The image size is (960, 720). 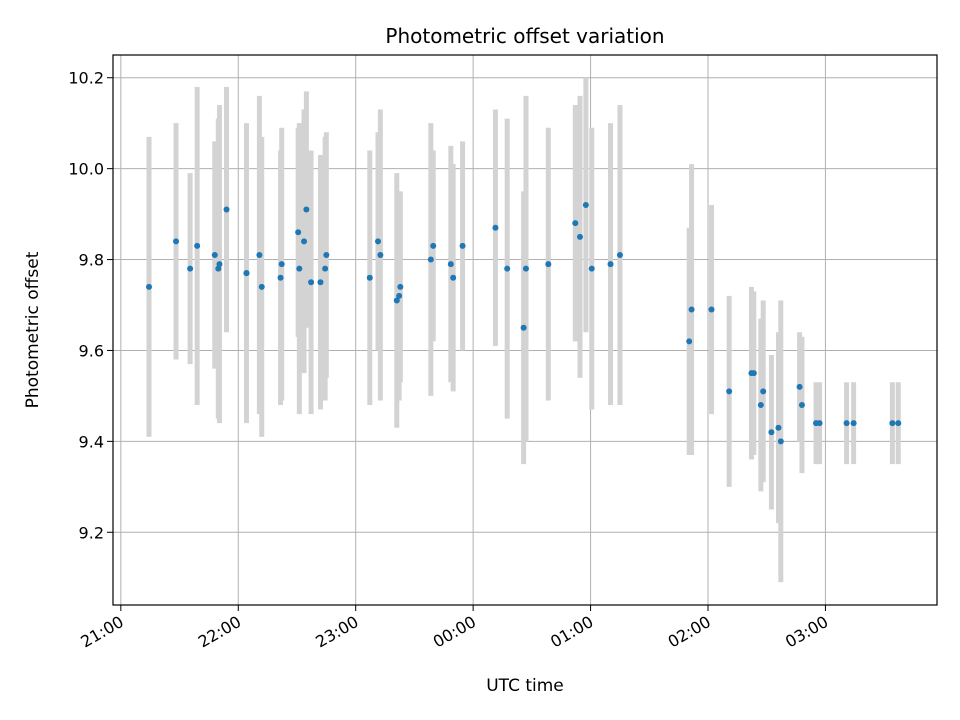 I want to click on x-tick-label: 02:00, so click(x=689, y=632).